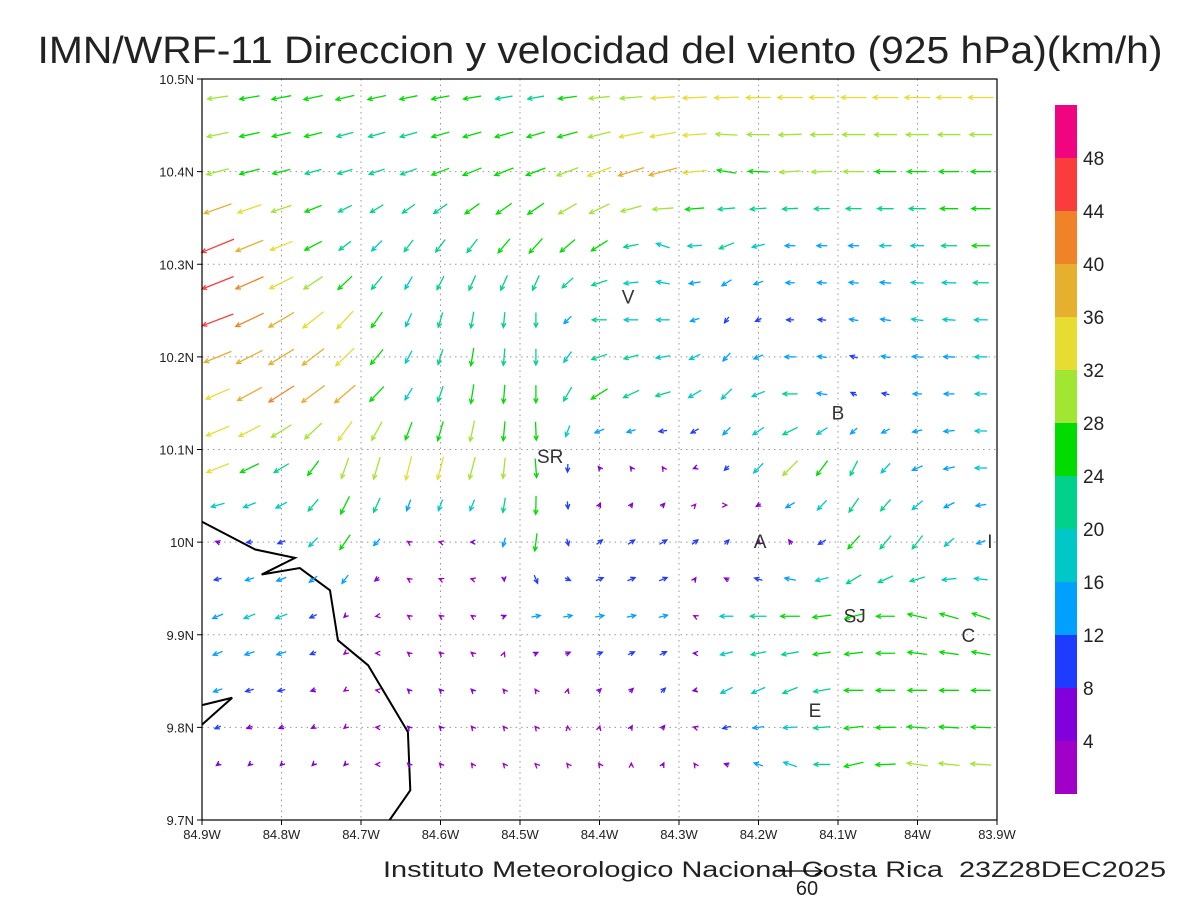 Image resolution: width=1200 pixels, height=900 pixels. What do you see at coordinates (1093, 371) in the screenshot?
I see `colorbar-label: 32` at bounding box center [1093, 371].